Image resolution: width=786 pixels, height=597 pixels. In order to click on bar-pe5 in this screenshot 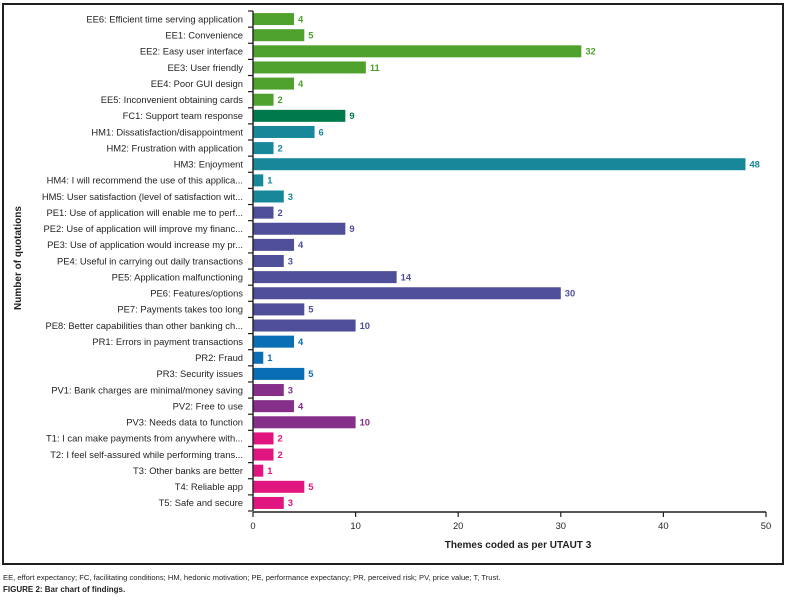, I will do `click(325, 277)`.